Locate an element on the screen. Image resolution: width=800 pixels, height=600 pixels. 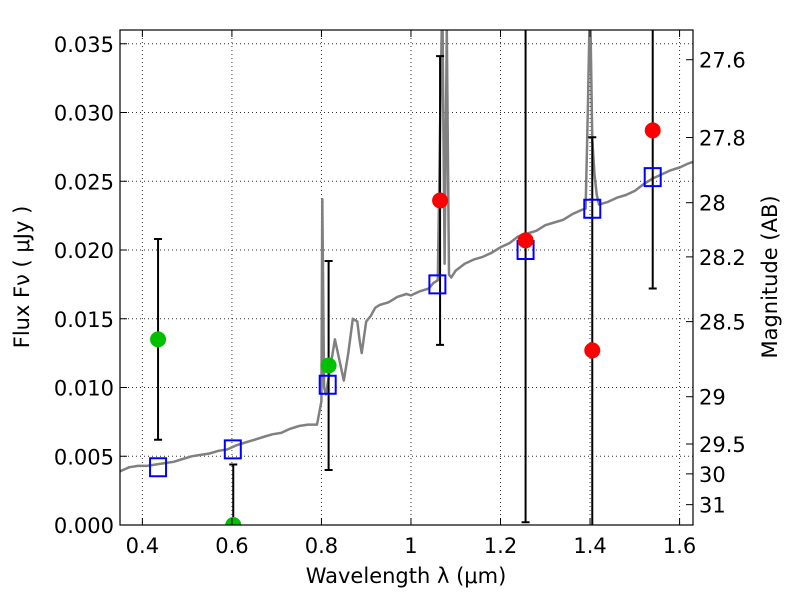
x-tick-label: 0.4 is located at coordinates (142, 546).